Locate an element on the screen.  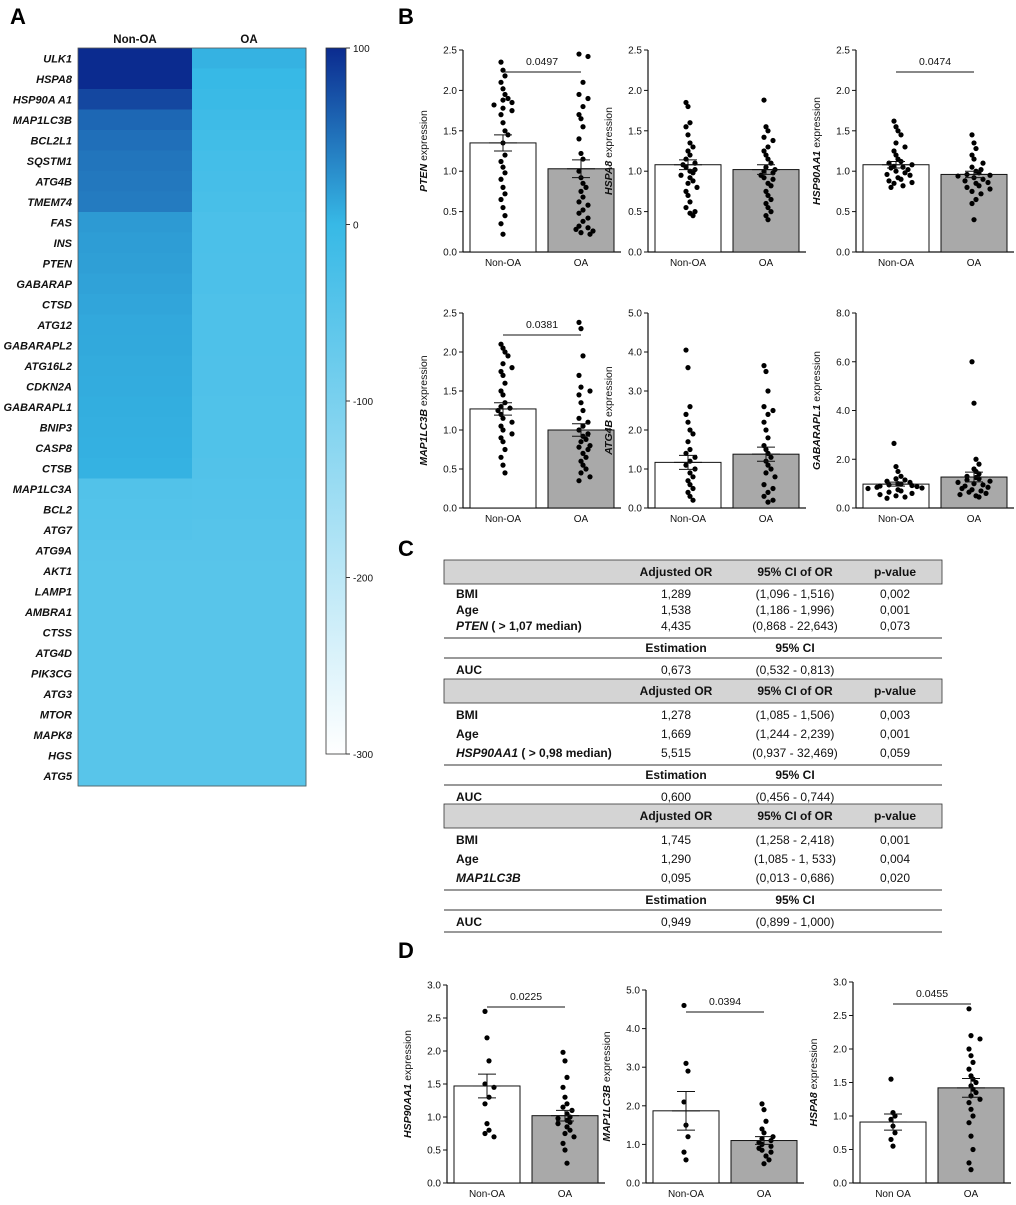
y-tick-label: 6.0 is located at coordinates (843, 362).